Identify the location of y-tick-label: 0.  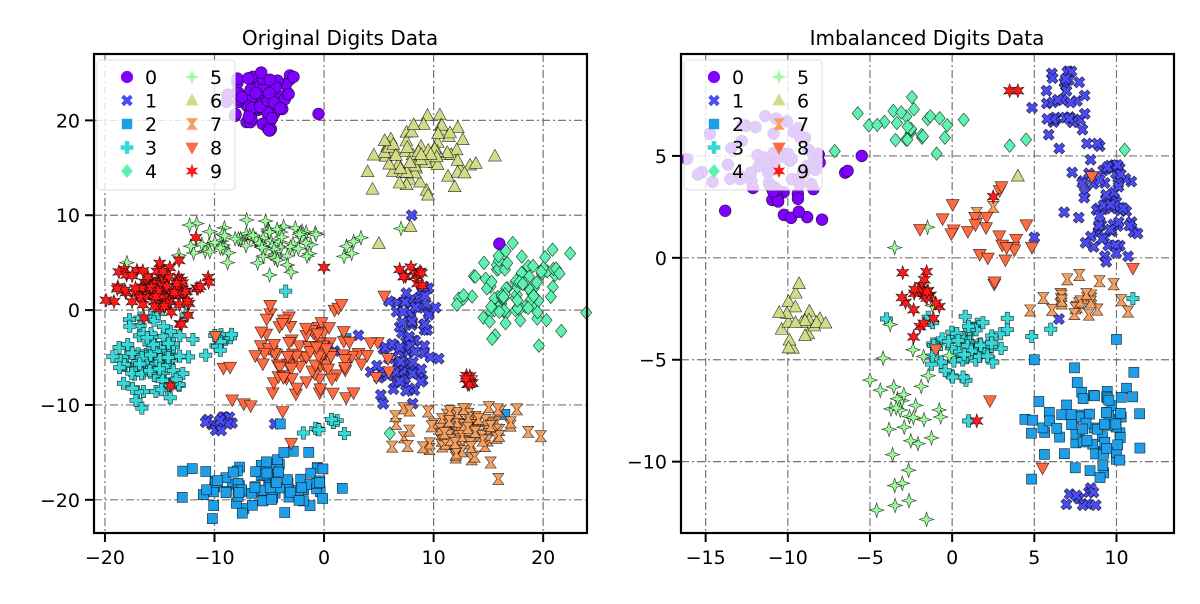
(74, 311).